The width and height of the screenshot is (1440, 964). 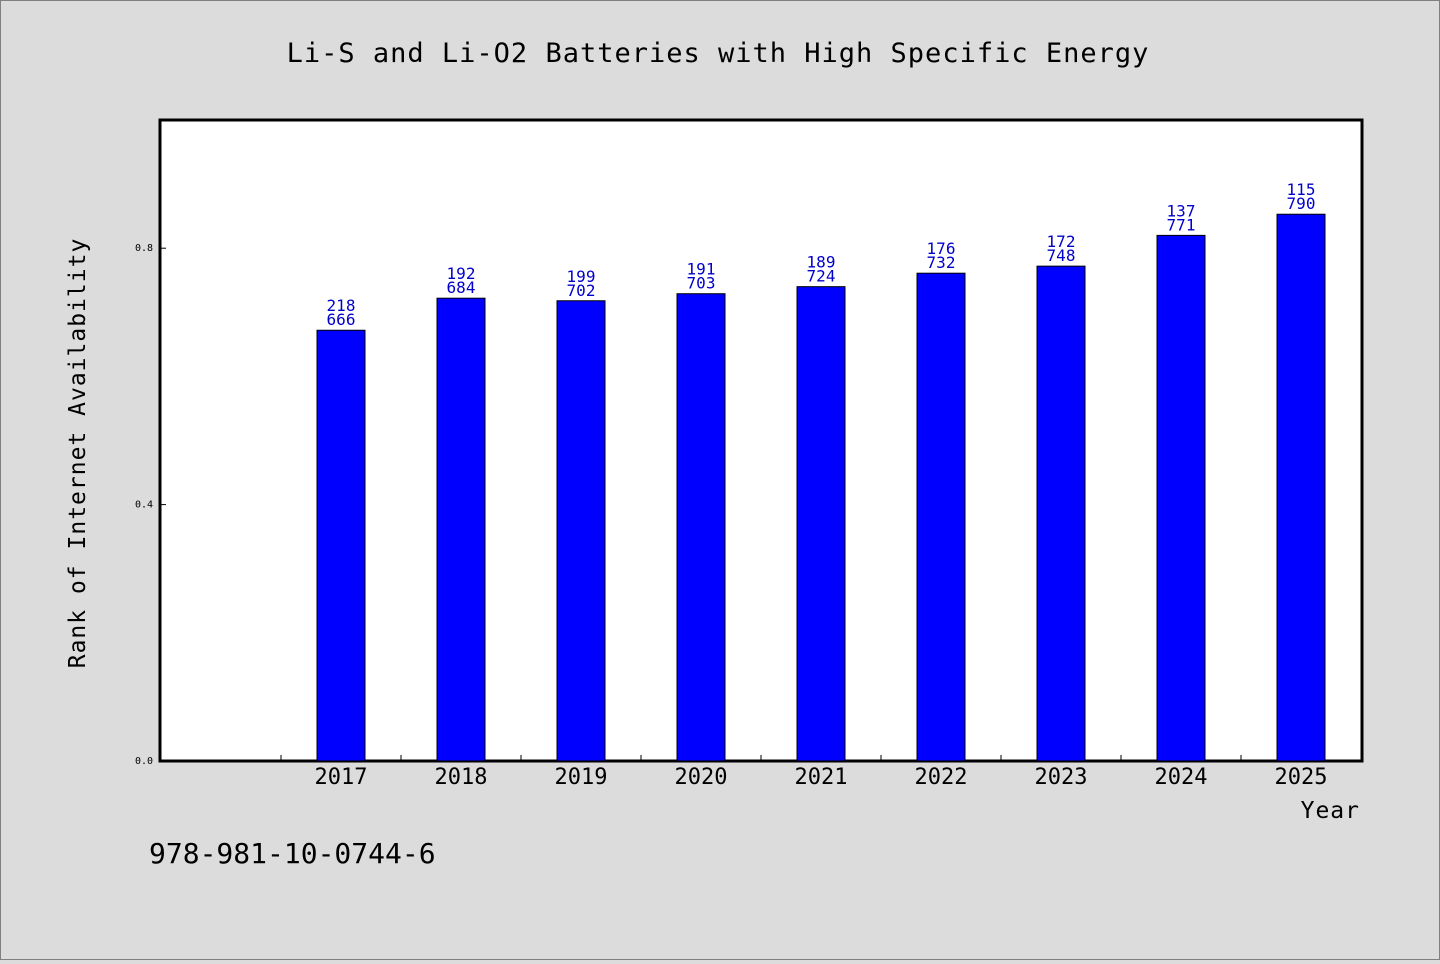 I want to click on y-axis-label: Rank of Internet Availability, so click(x=78, y=453).